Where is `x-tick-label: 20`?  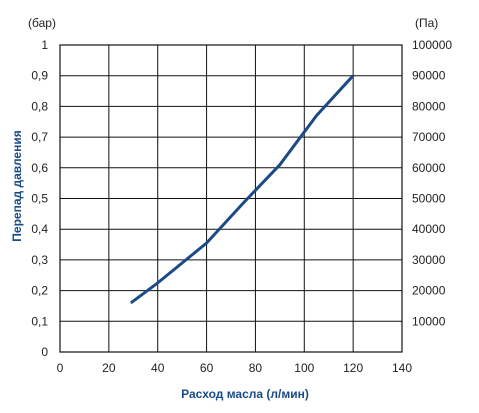
x-tick-label: 20 is located at coordinates (109, 368).